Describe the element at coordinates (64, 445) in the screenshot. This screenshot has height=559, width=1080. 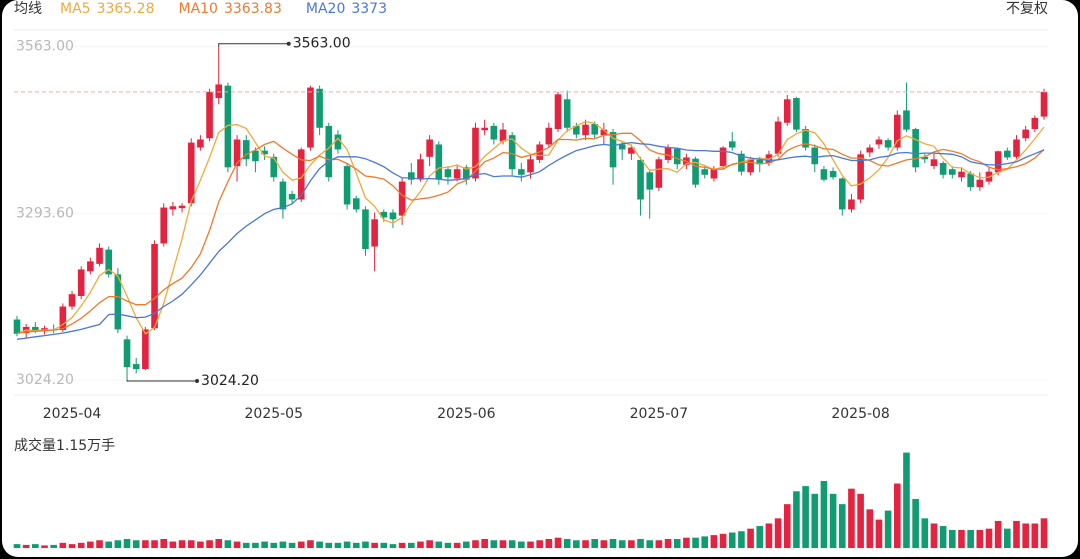
I see `volume-label: 成交量1.15万手` at that location.